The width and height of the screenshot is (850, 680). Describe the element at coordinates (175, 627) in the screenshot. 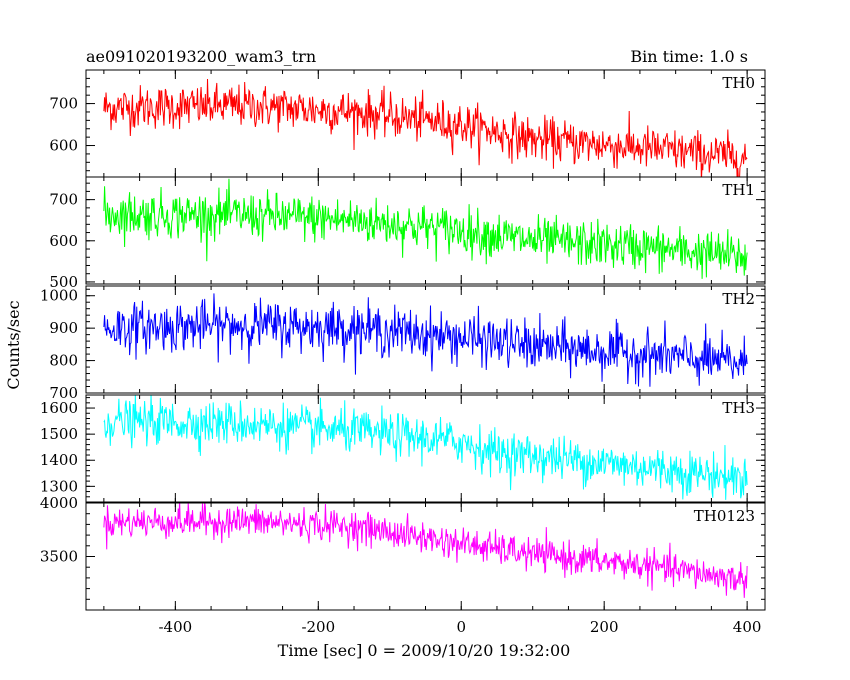

I see `x-tick-label: -400` at that location.